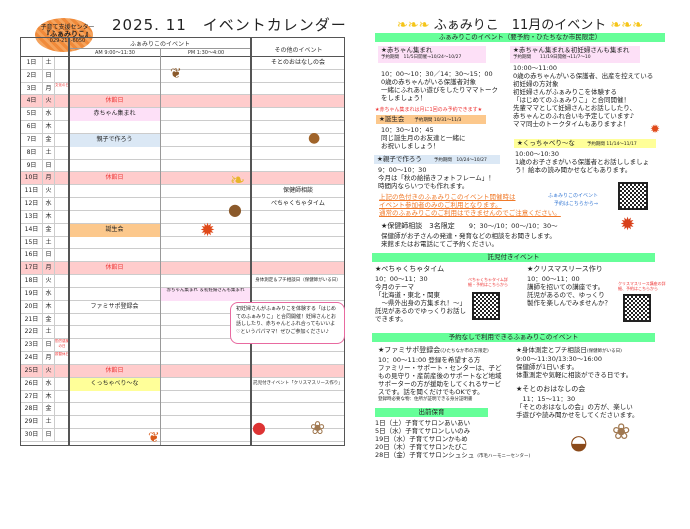 The image size is (690, 529). Describe the element at coordinates (208, 230) in the screenshot. I see `maple-leaf-icon: ✹` at that location.